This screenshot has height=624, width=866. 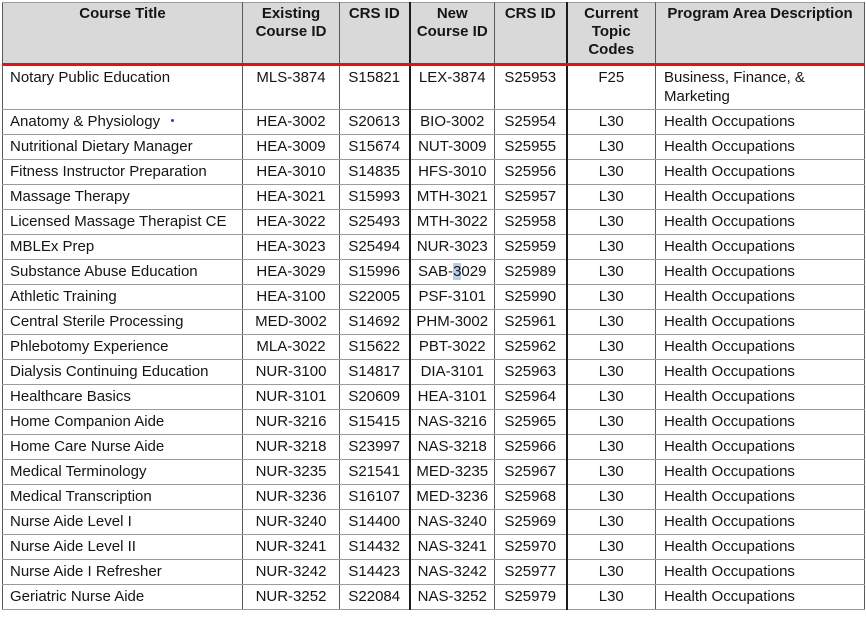 I want to click on cell-title: Nutritional Dietary Manager, so click(x=122, y=147).